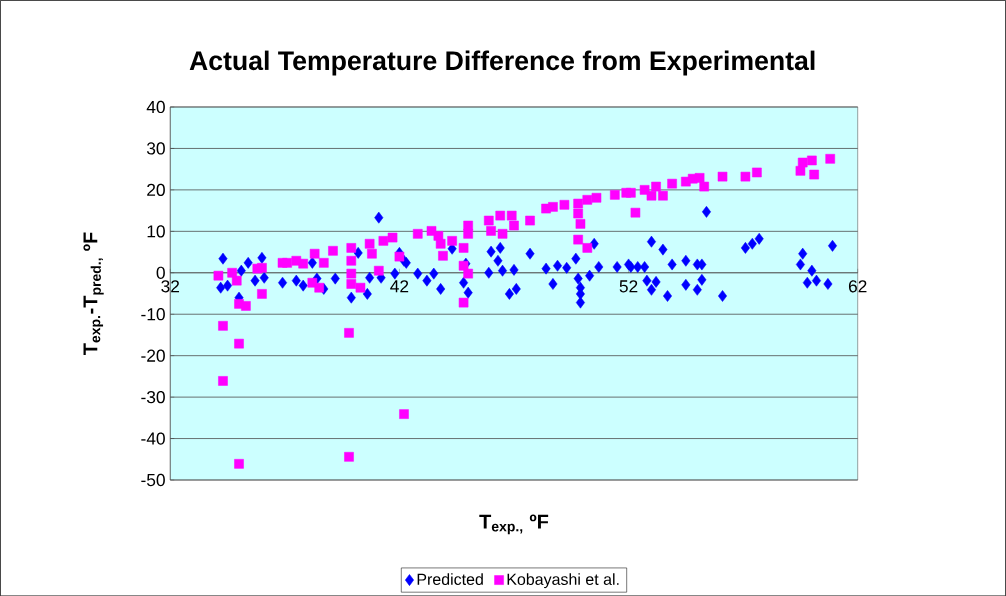 The image size is (1006, 596). I want to click on legend-label: Predicted, so click(450, 579).